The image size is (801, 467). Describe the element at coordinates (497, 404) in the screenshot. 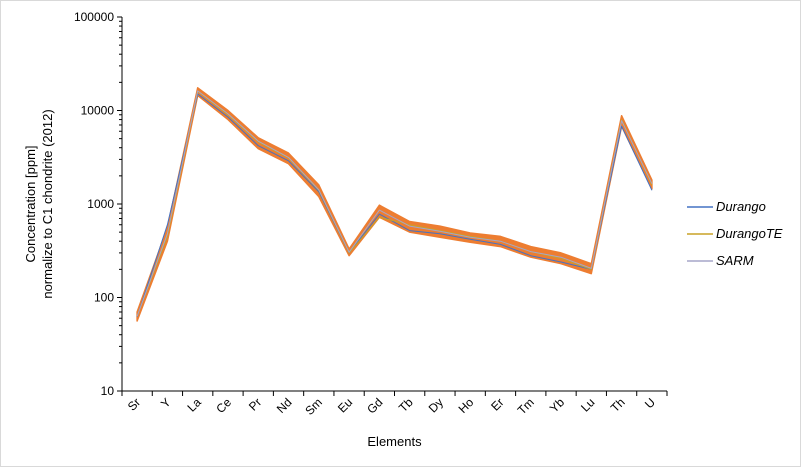

I see `x-tick-label-er: Er` at that location.